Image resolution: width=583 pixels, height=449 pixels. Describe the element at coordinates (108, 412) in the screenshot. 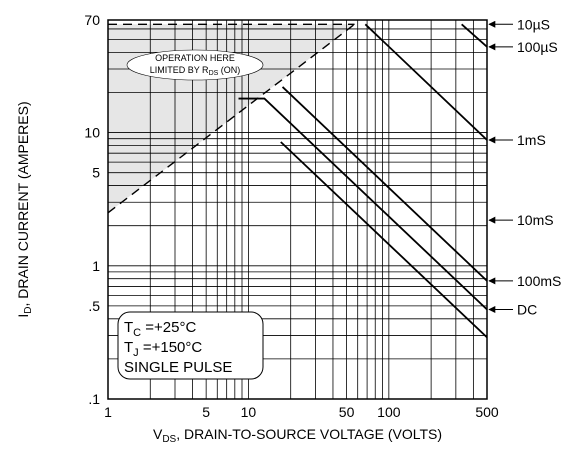

I see `x-tick-label: 1` at that location.